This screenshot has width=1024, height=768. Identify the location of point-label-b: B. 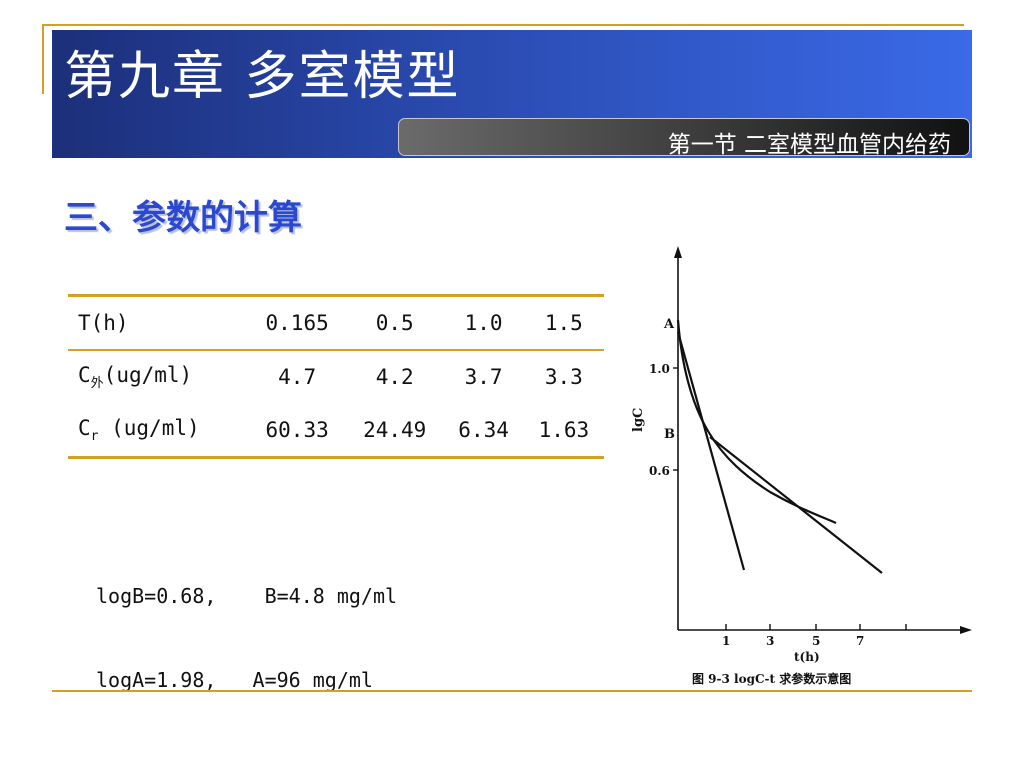
(669, 434).